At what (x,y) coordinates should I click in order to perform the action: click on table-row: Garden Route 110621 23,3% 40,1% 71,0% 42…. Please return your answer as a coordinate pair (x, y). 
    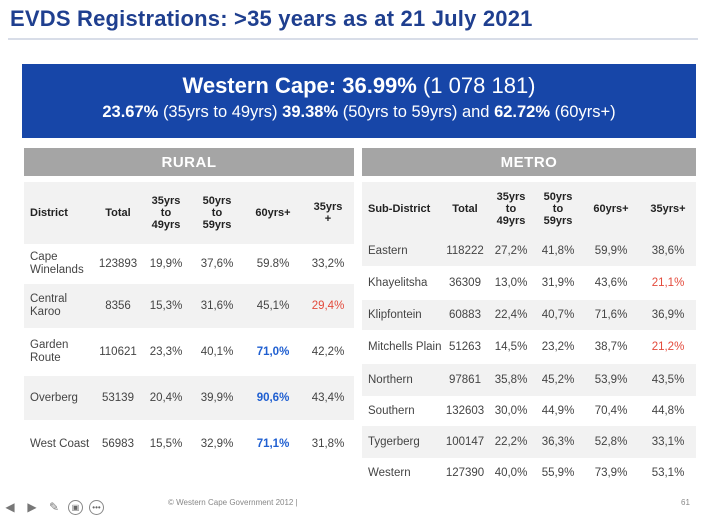
    Looking at the image, I should click on (189, 352).